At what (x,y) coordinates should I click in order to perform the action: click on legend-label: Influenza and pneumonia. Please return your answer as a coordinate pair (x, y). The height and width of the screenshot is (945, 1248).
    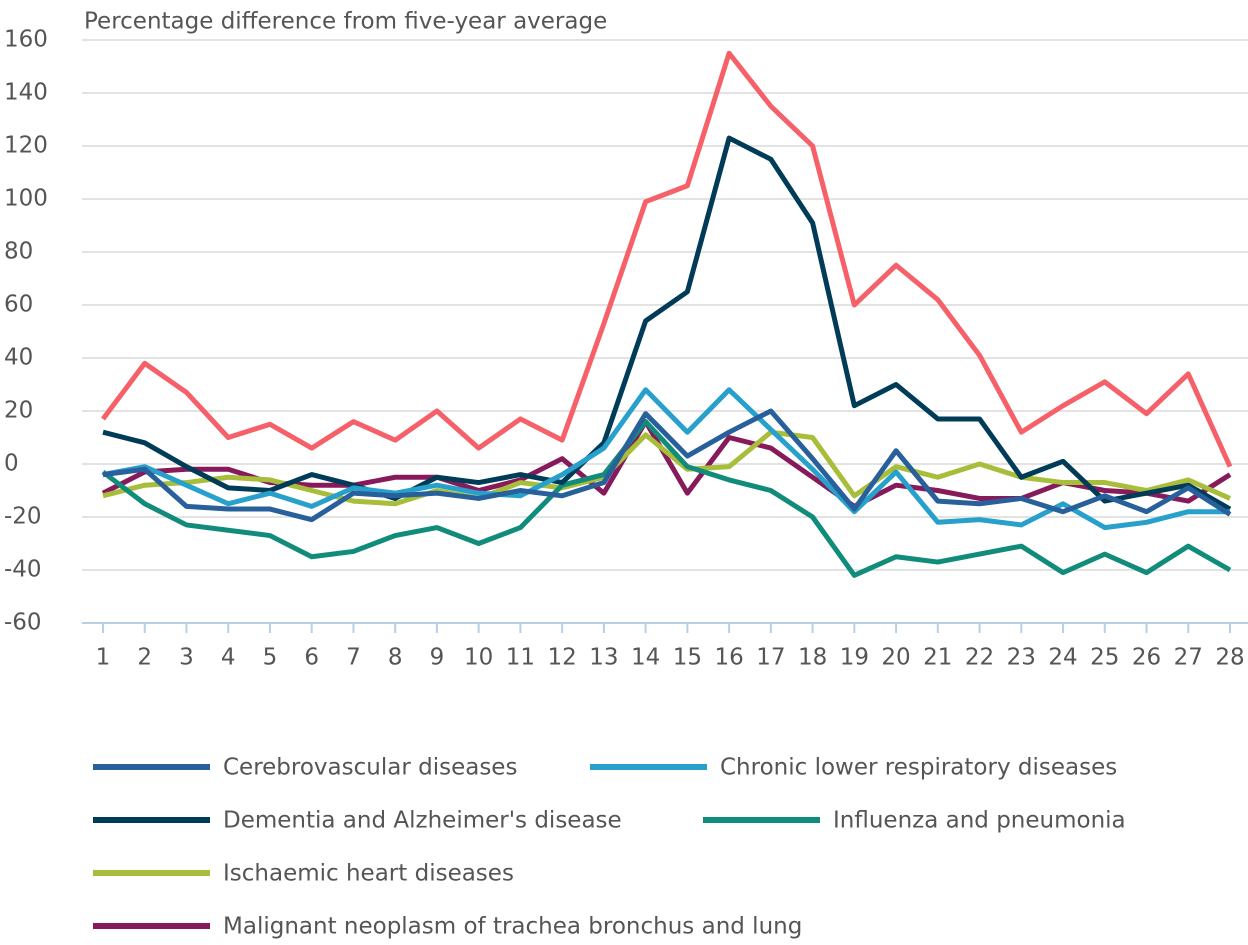
    Looking at the image, I should click on (979, 821).